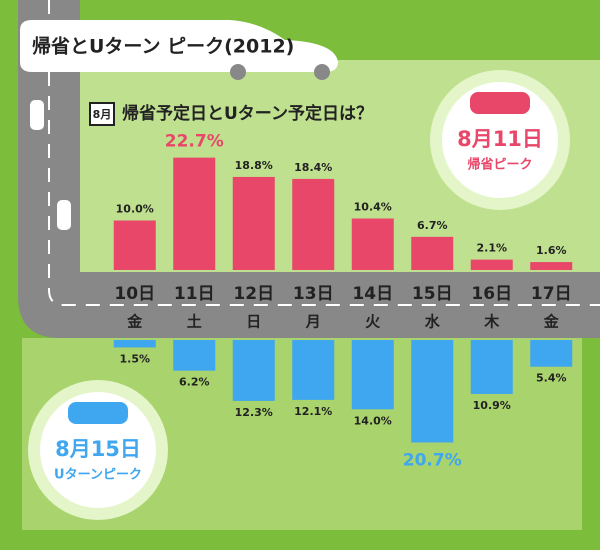  Describe the element at coordinates (491, 294) in the screenshot. I see `x-tick-label: 16日` at that location.